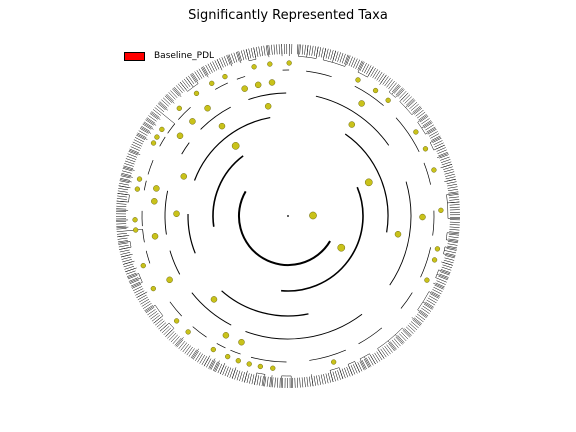 The height and width of the screenshot is (432, 576). I want to click on legend-swatch, so click(134, 56).